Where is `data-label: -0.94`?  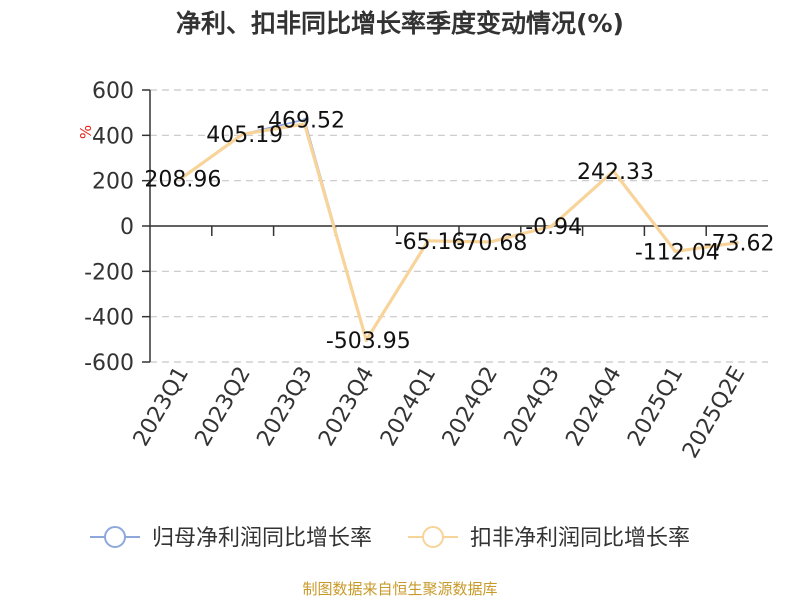
data-label: -0.94 is located at coordinates (553, 227).